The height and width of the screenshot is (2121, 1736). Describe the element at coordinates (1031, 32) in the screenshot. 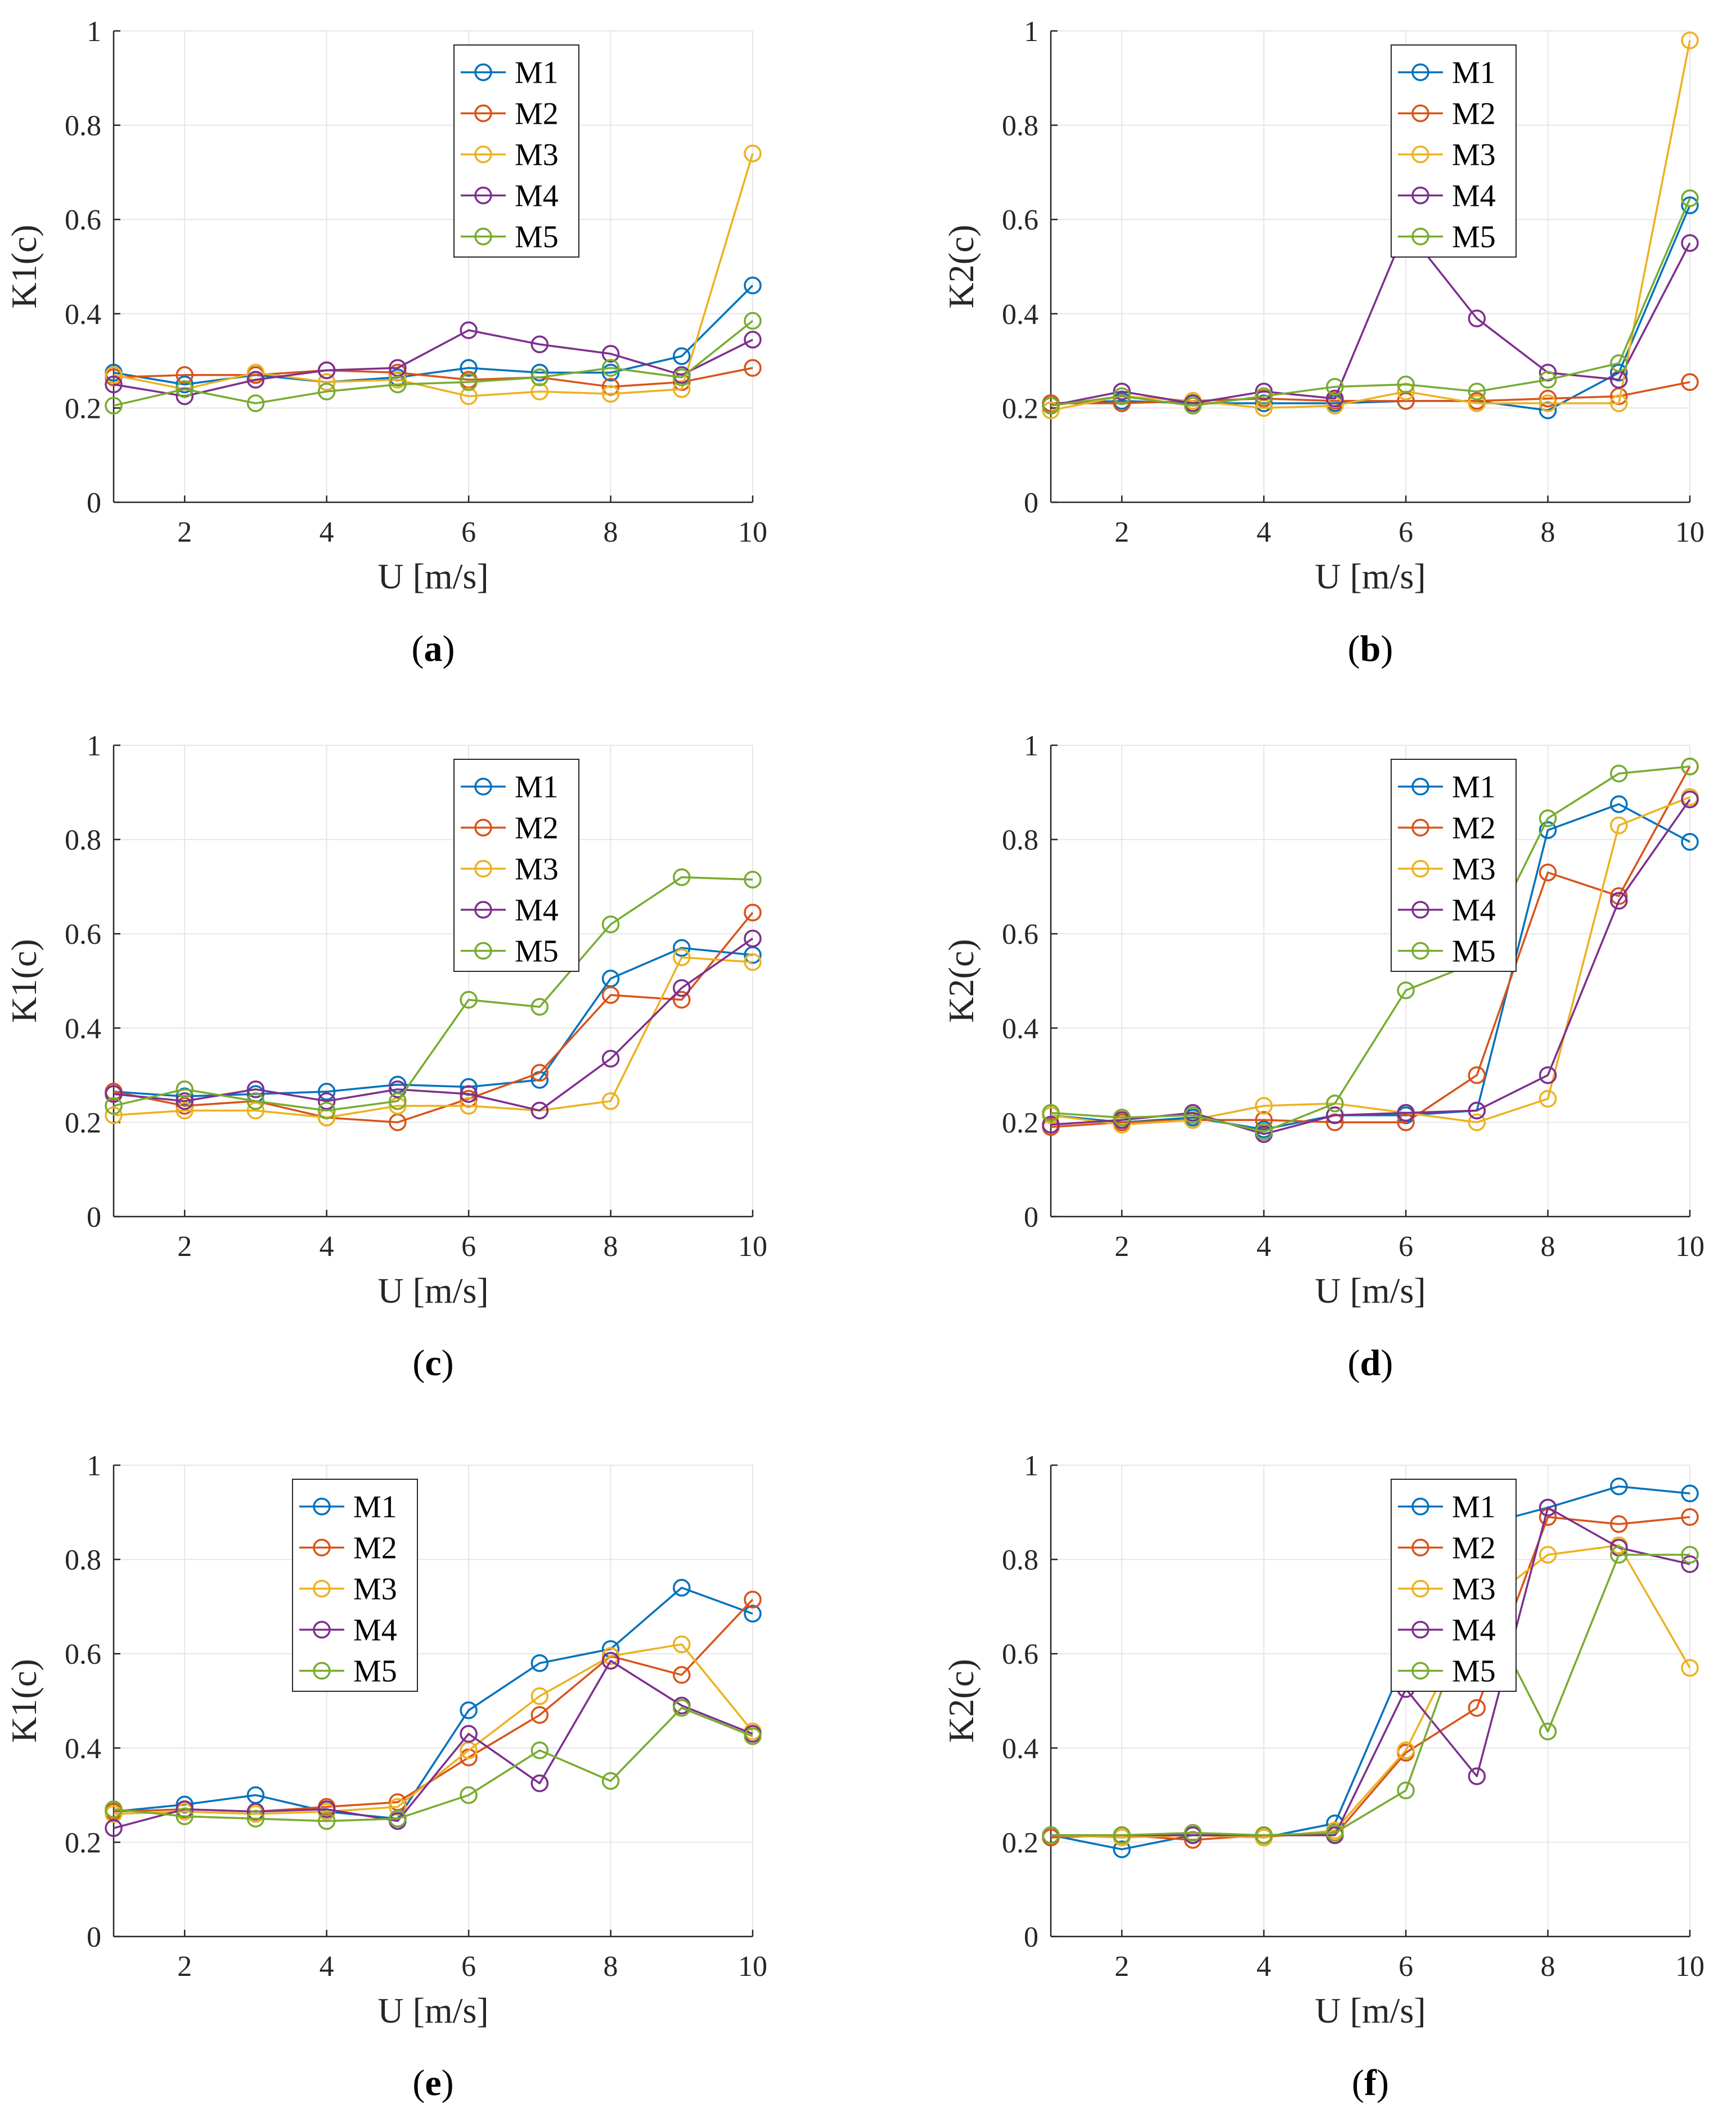

I see `y-tick-label: 1` at that location.